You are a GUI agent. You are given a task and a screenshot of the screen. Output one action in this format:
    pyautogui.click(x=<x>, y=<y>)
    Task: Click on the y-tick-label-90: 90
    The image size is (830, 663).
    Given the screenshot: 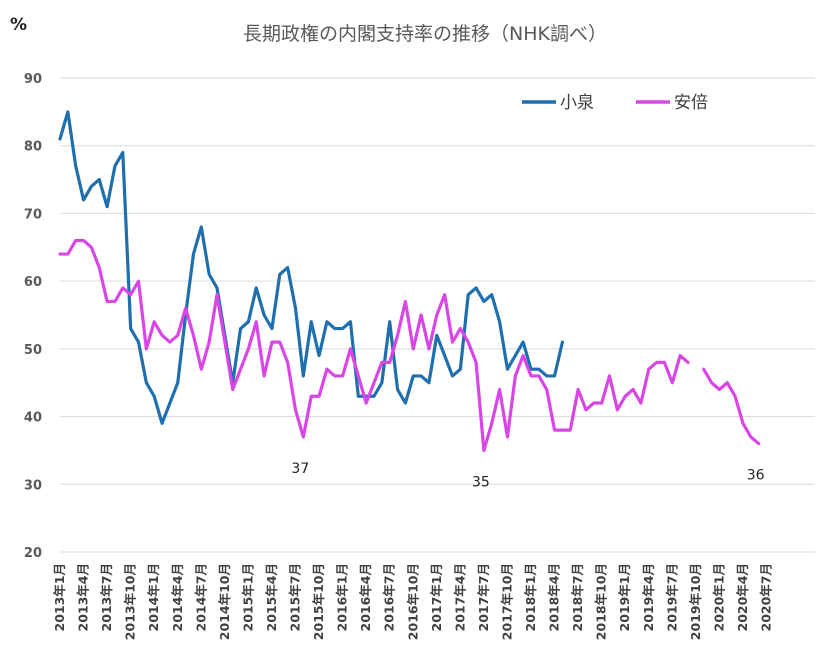 What is the action you would take?
    pyautogui.click(x=33, y=79)
    